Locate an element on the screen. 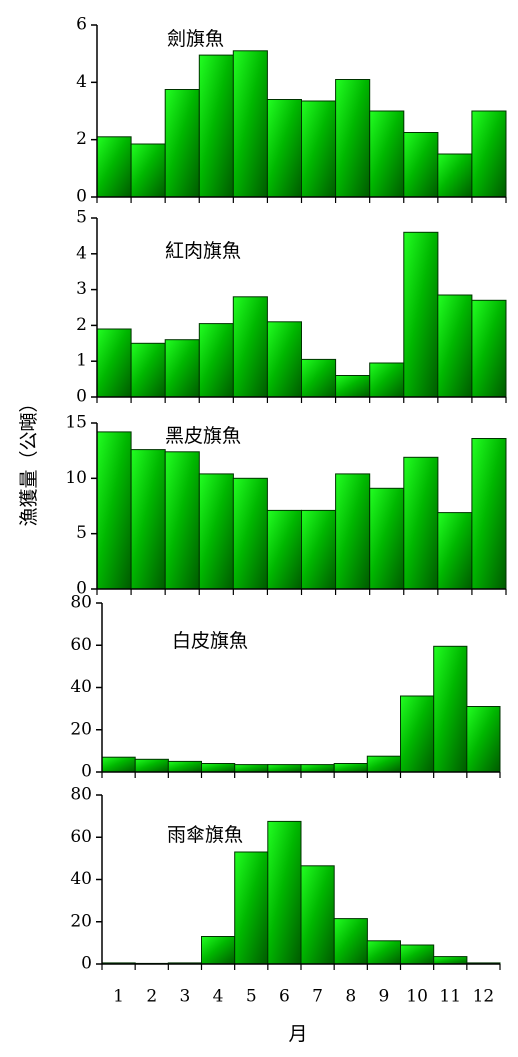  x-tick-label: 4 is located at coordinates (218, 997).